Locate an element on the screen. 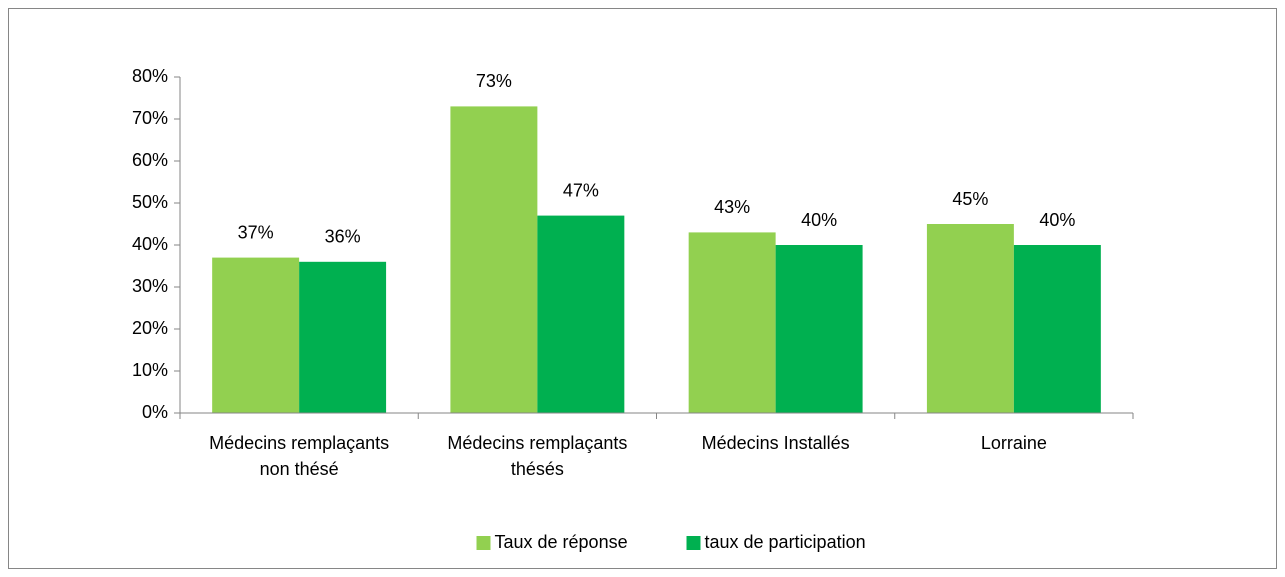 Image resolution: width=1285 pixels, height=577 pixels. y-tick-label: 70% is located at coordinates (150, 118).